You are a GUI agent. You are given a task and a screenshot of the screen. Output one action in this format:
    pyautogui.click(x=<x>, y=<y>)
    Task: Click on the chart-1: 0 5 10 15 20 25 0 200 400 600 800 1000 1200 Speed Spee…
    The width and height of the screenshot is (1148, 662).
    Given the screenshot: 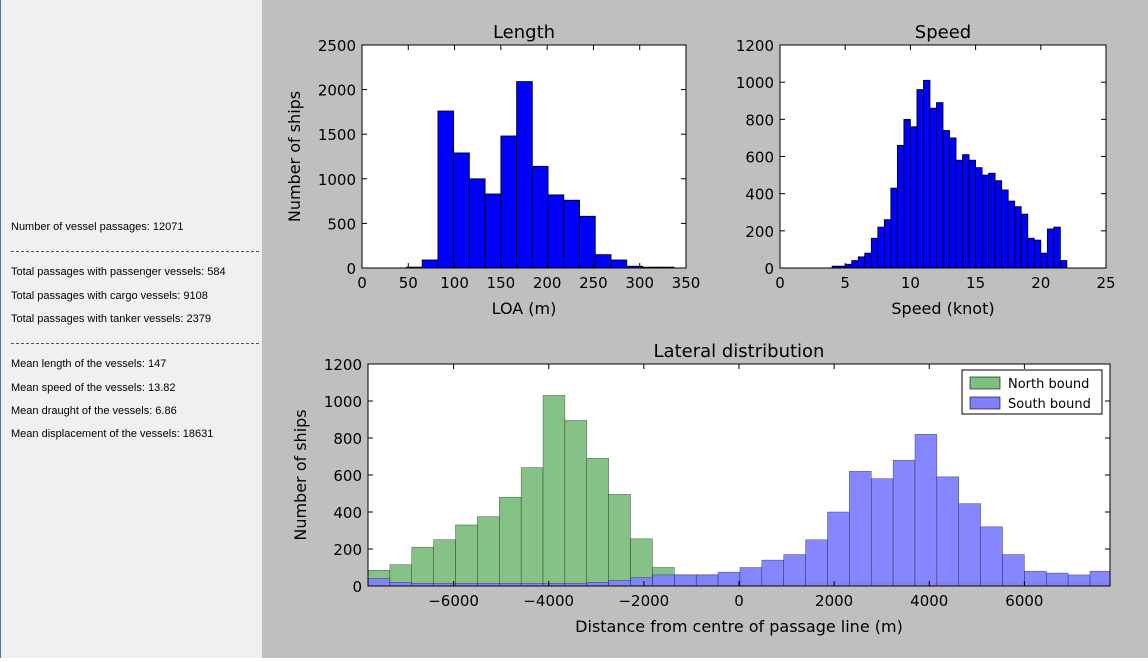 What is the action you would take?
    pyautogui.click(x=926, y=170)
    